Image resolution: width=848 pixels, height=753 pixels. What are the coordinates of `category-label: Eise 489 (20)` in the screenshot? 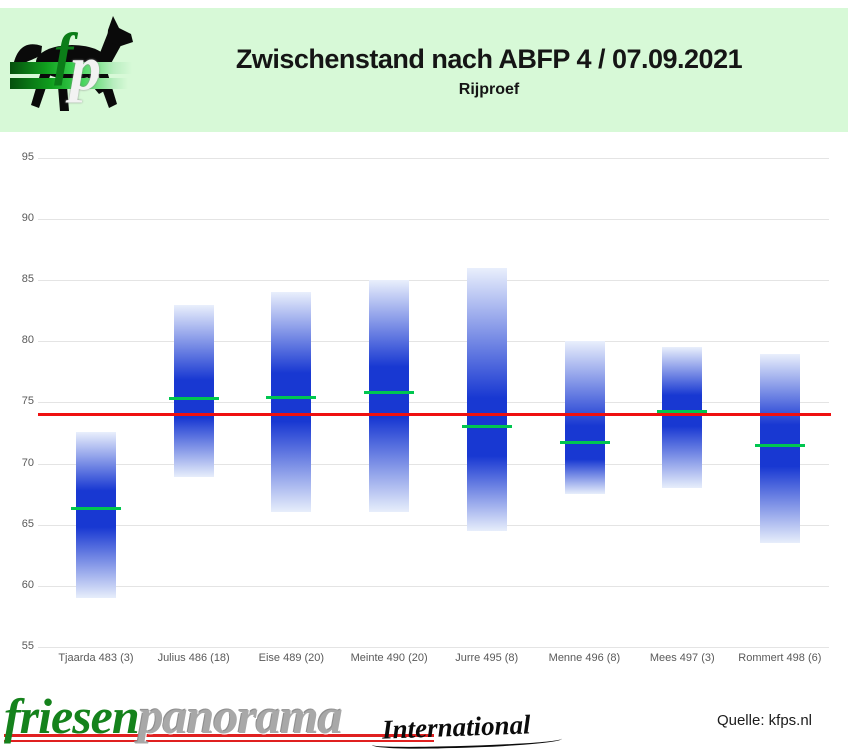 It's located at (291, 658).